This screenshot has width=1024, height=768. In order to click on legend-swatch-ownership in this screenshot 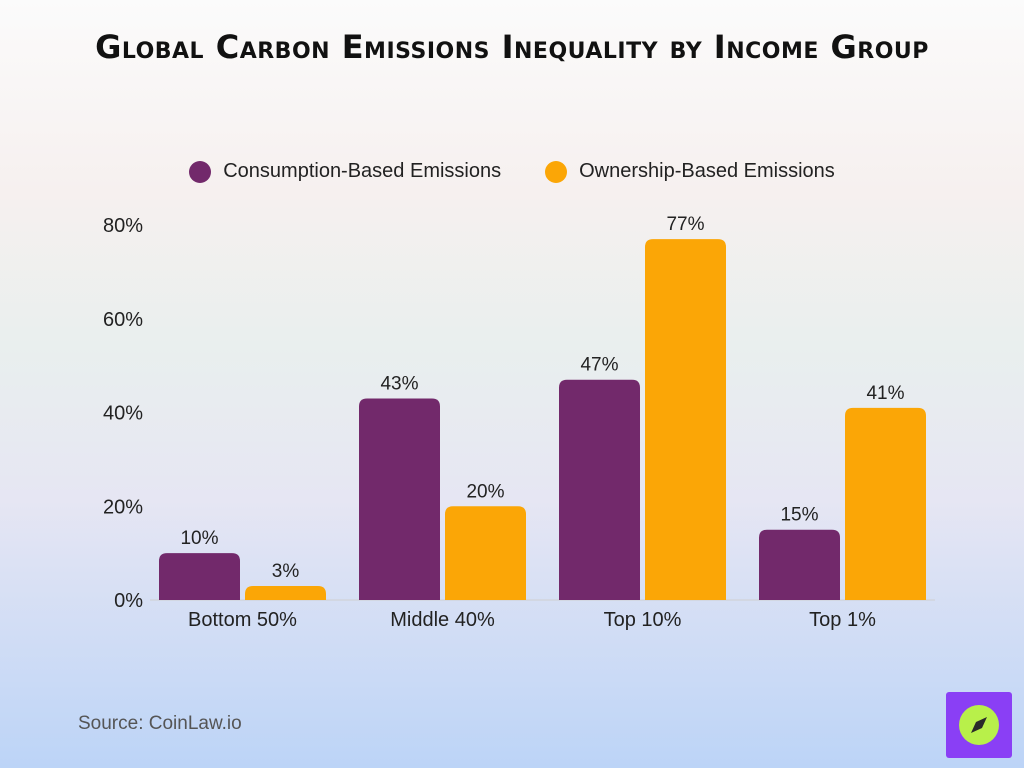, I will do `click(556, 171)`.